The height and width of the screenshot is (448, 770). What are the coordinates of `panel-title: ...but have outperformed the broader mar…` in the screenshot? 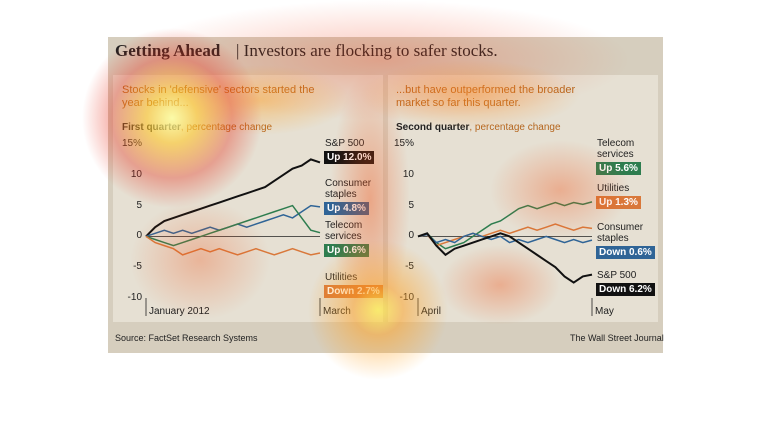 It's located at (486, 96).